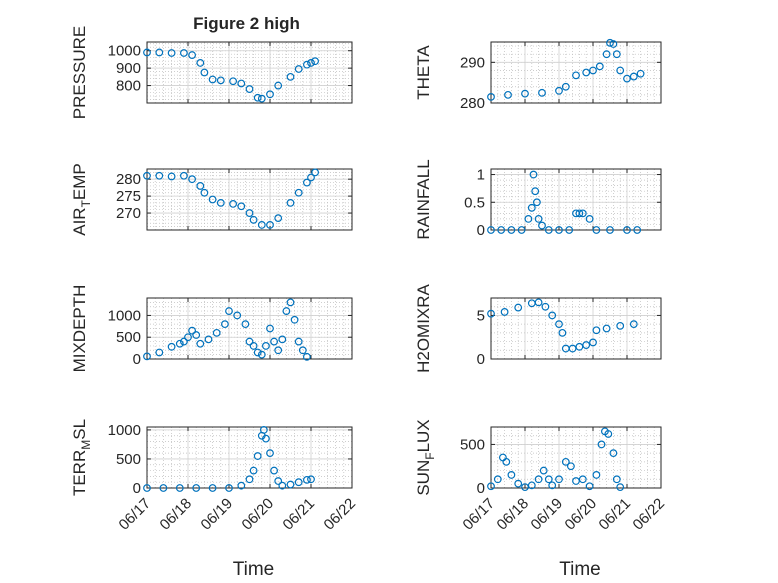  I want to click on x-tick-label: 06/19, so click(547, 514).